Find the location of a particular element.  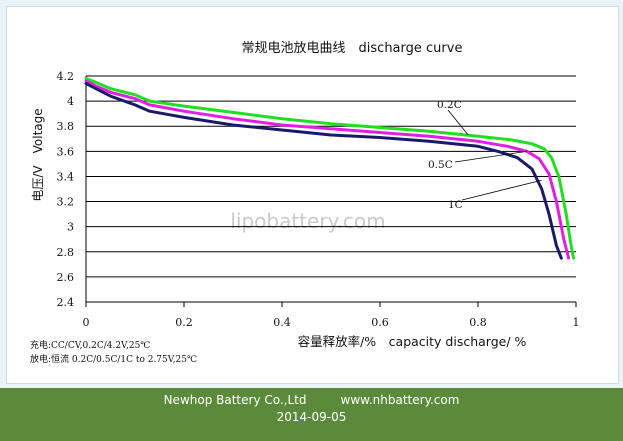

y-tick-label: 2.8 is located at coordinates (66, 252).